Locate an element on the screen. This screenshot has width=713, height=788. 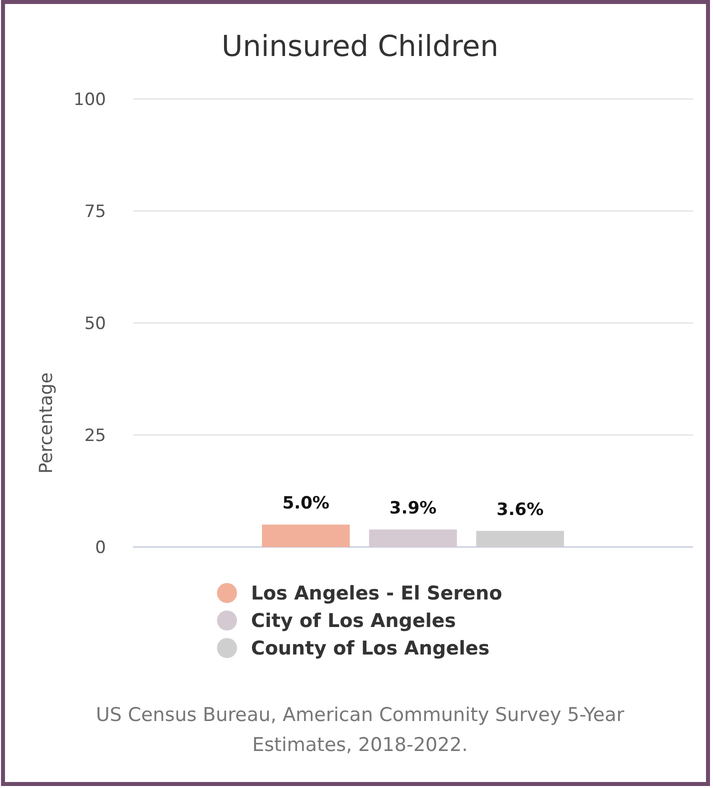
y-axis-title: Percentage is located at coordinates (46, 423).